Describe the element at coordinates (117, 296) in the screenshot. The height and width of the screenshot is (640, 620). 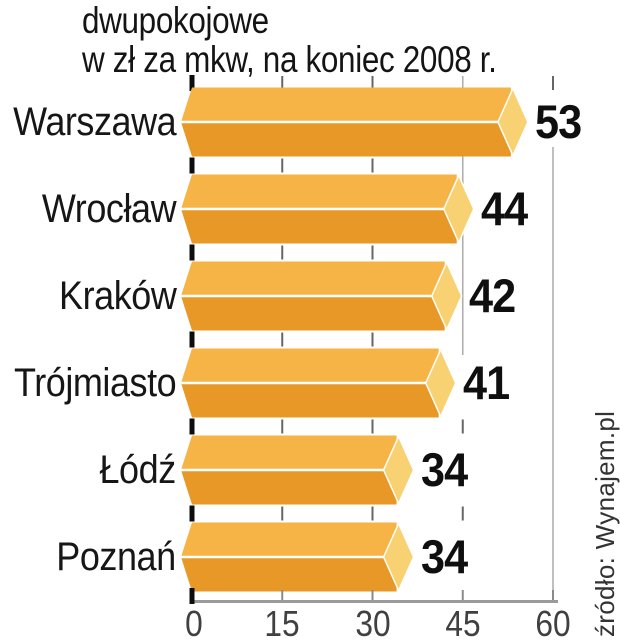
I see `category-label-krakw: Kraków` at that location.